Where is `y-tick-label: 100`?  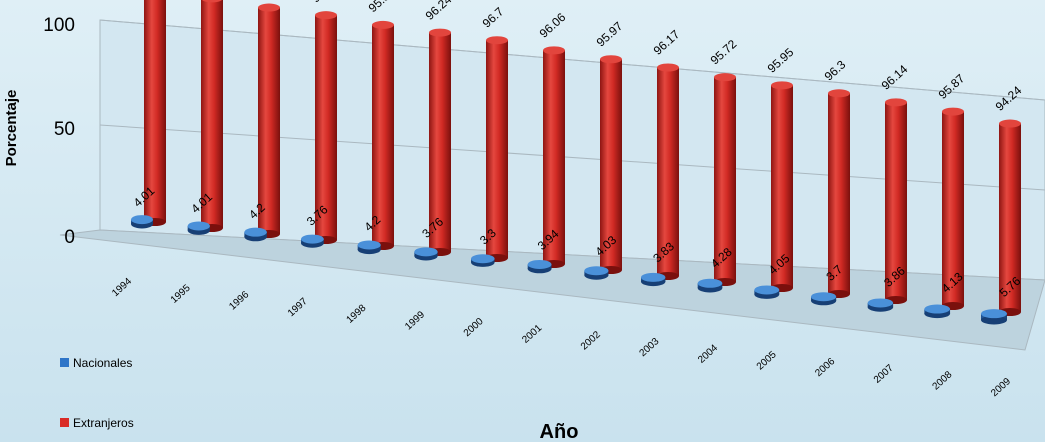 y-tick-label: 100 is located at coordinates (59, 25).